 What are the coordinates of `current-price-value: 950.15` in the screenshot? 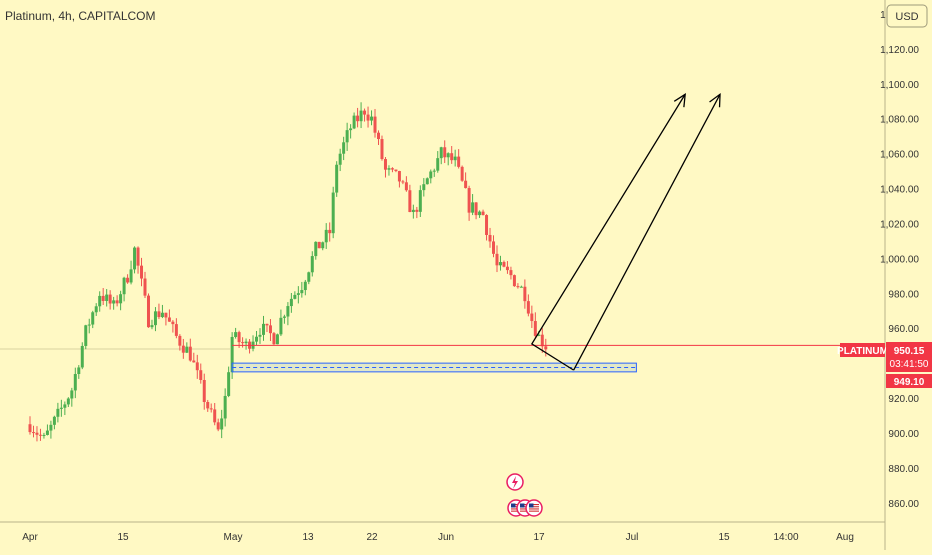 It's located at (909, 351).